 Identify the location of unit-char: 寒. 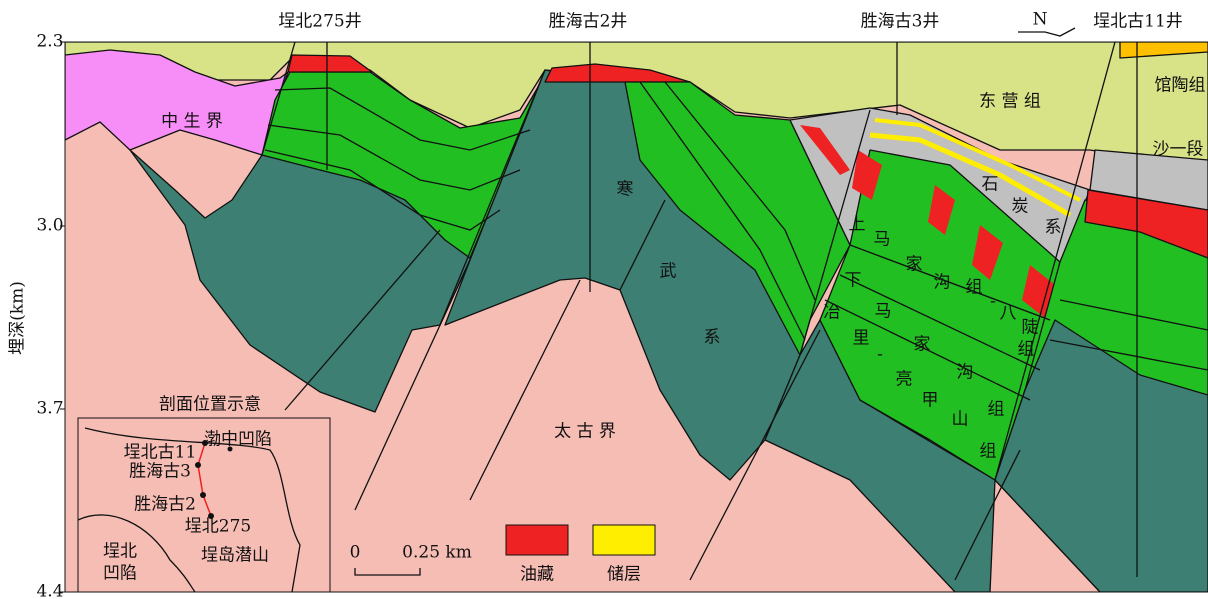
(625, 190).